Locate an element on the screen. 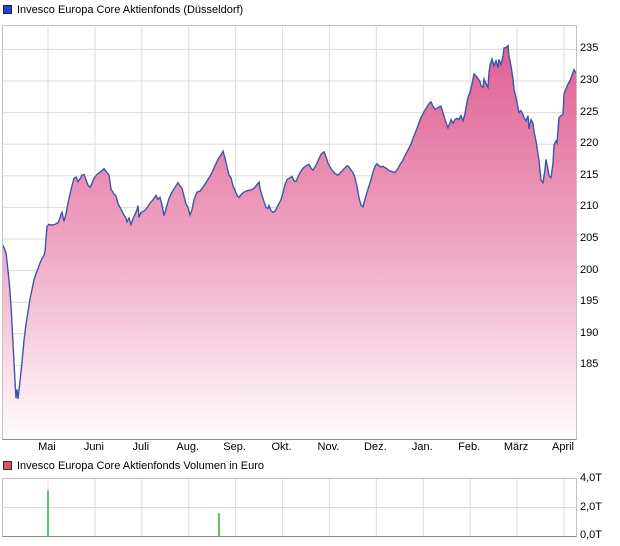 This screenshot has width=620, height=546. month-tick-label: Mai is located at coordinates (47, 447).